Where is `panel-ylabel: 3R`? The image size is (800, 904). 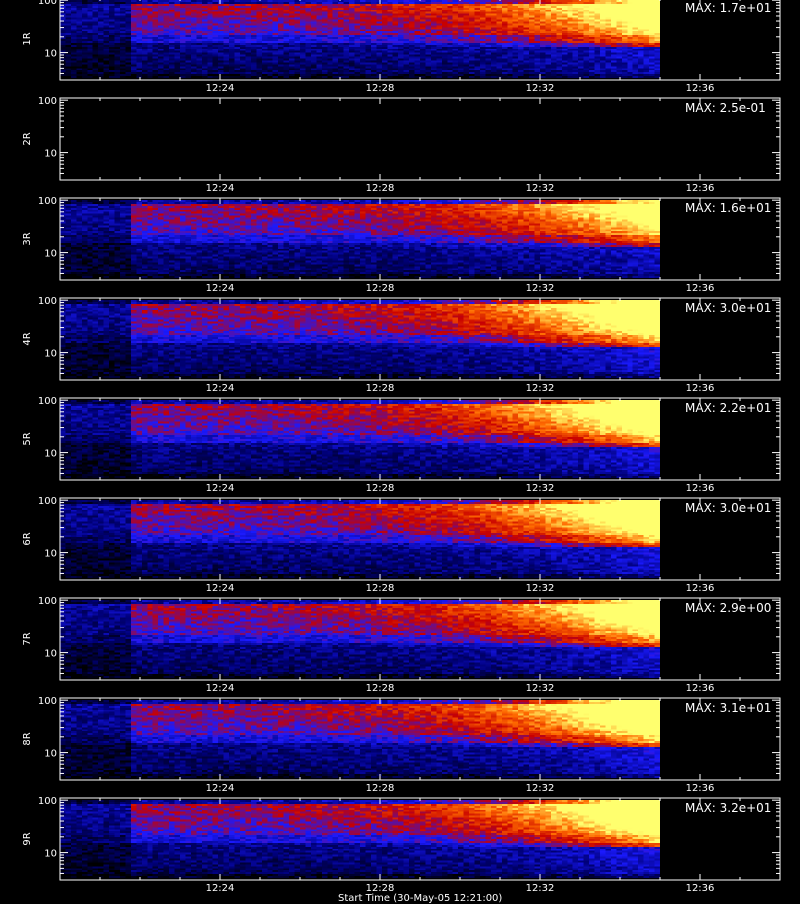
panel-ylabel: 3R is located at coordinates (27, 238).